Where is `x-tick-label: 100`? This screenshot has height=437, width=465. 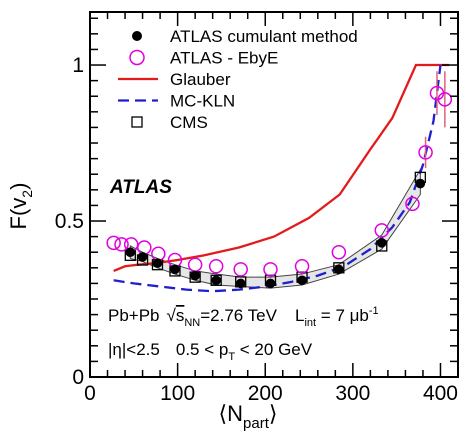 x-tick-label: 100 is located at coordinates (177, 393).